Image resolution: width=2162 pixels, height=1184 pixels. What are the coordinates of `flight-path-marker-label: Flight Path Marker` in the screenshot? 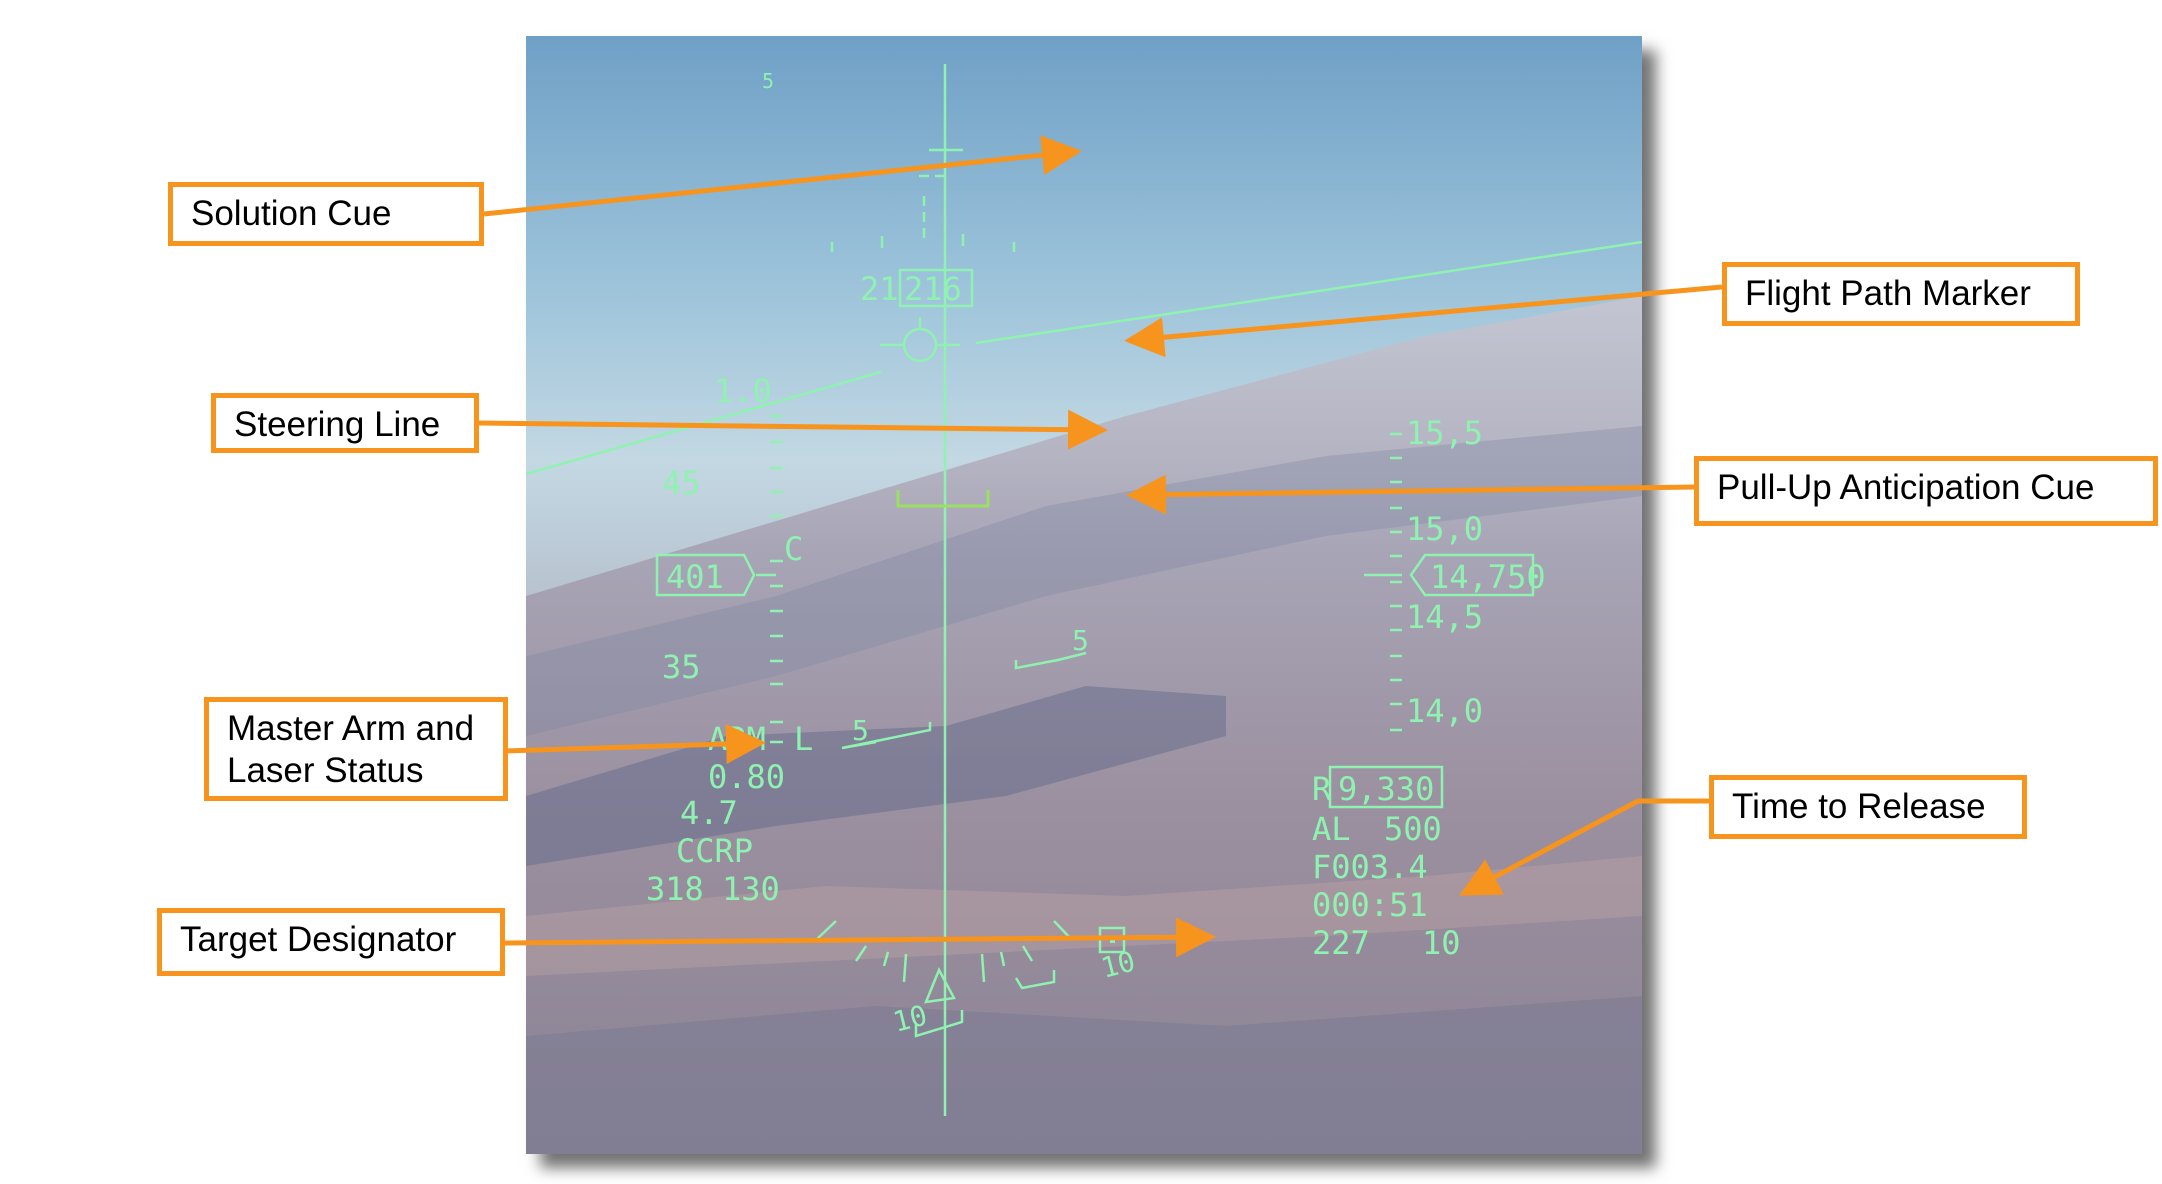 It's located at (1888, 293).